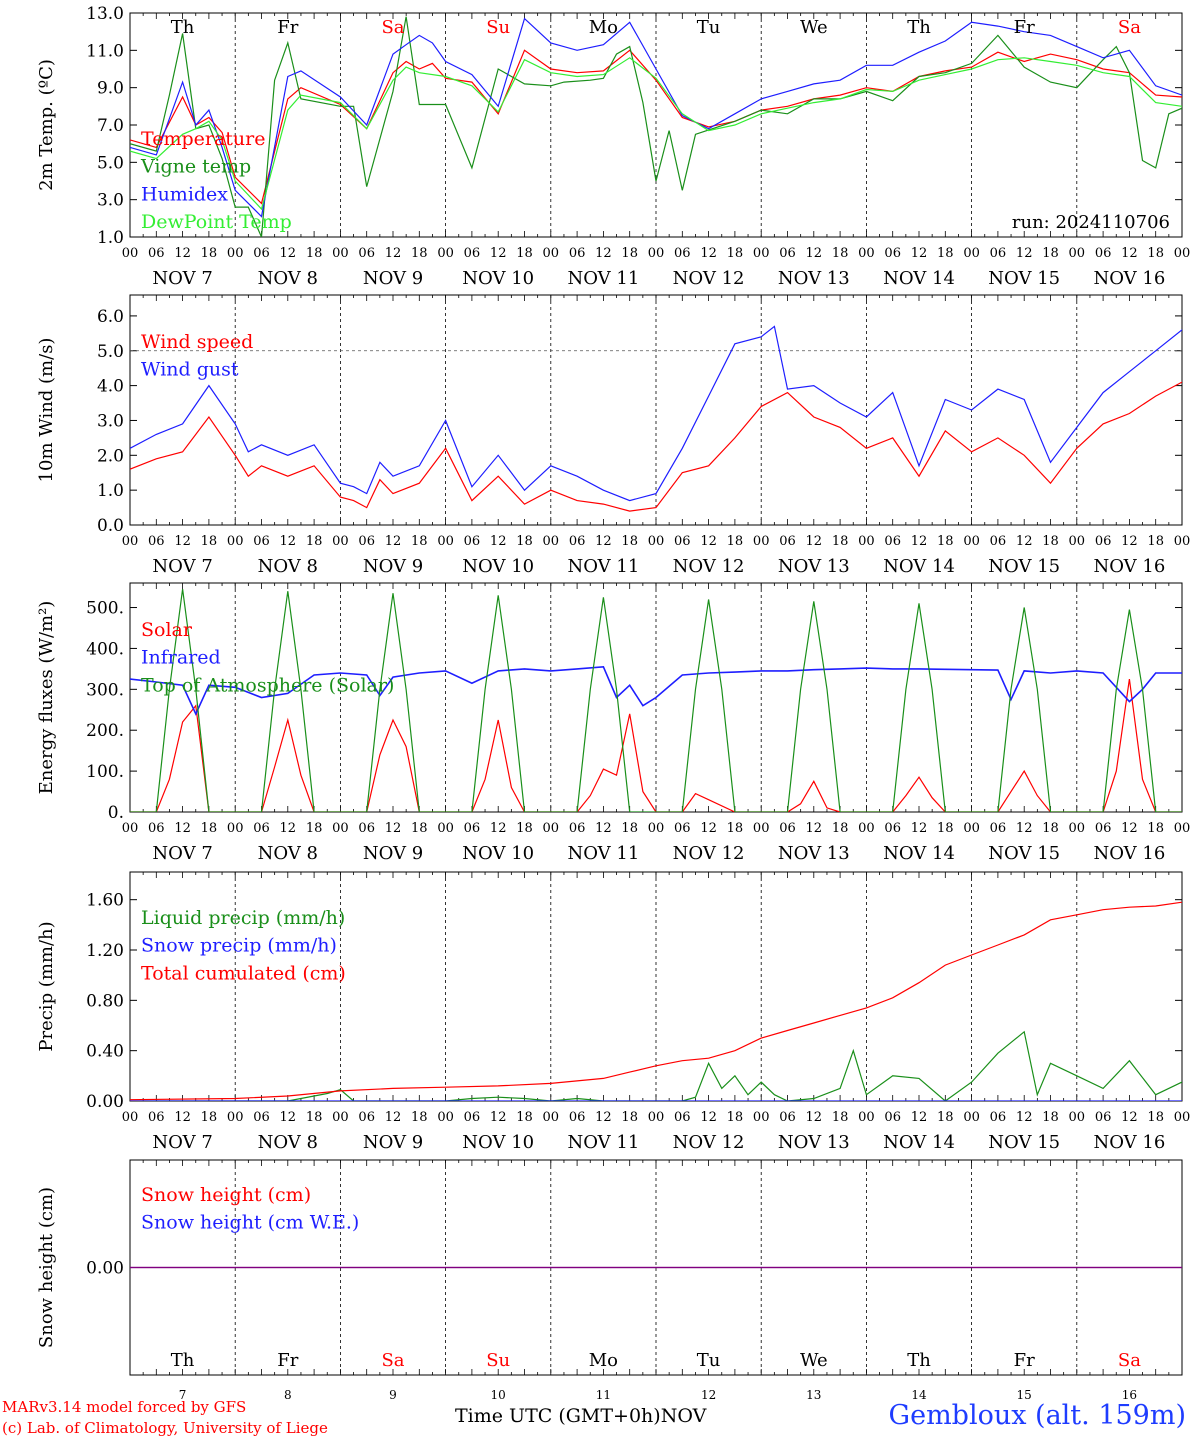 This screenshot has height=1440, width=1194. What do you see at coordinates (709, 566) in the screenshot?
I see `date-label: NOV 12` at bounding box center [709, 566].